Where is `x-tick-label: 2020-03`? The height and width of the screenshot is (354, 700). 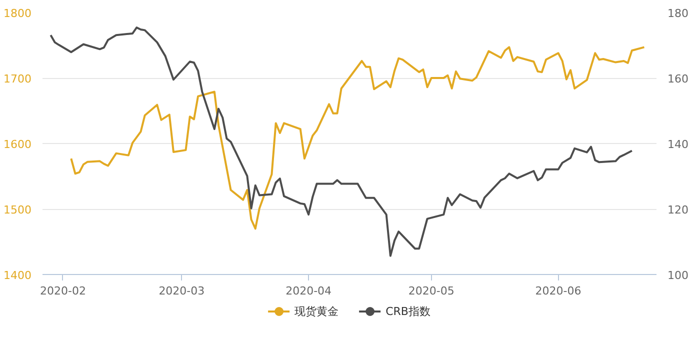 x-tick-label: 2020-03 is located at coordinates (181, 291).